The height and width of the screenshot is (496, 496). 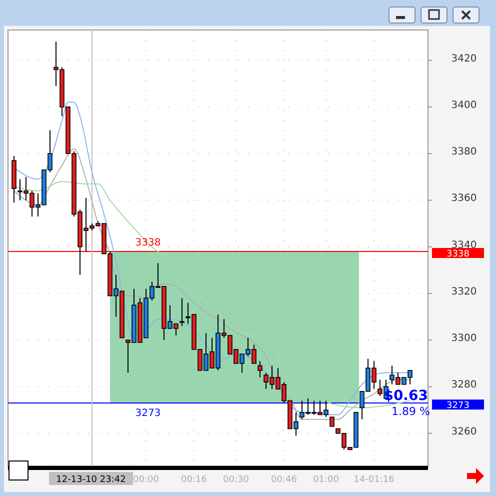 I want to click on x-tick-label: 00:00, so click(x=146, y=480).